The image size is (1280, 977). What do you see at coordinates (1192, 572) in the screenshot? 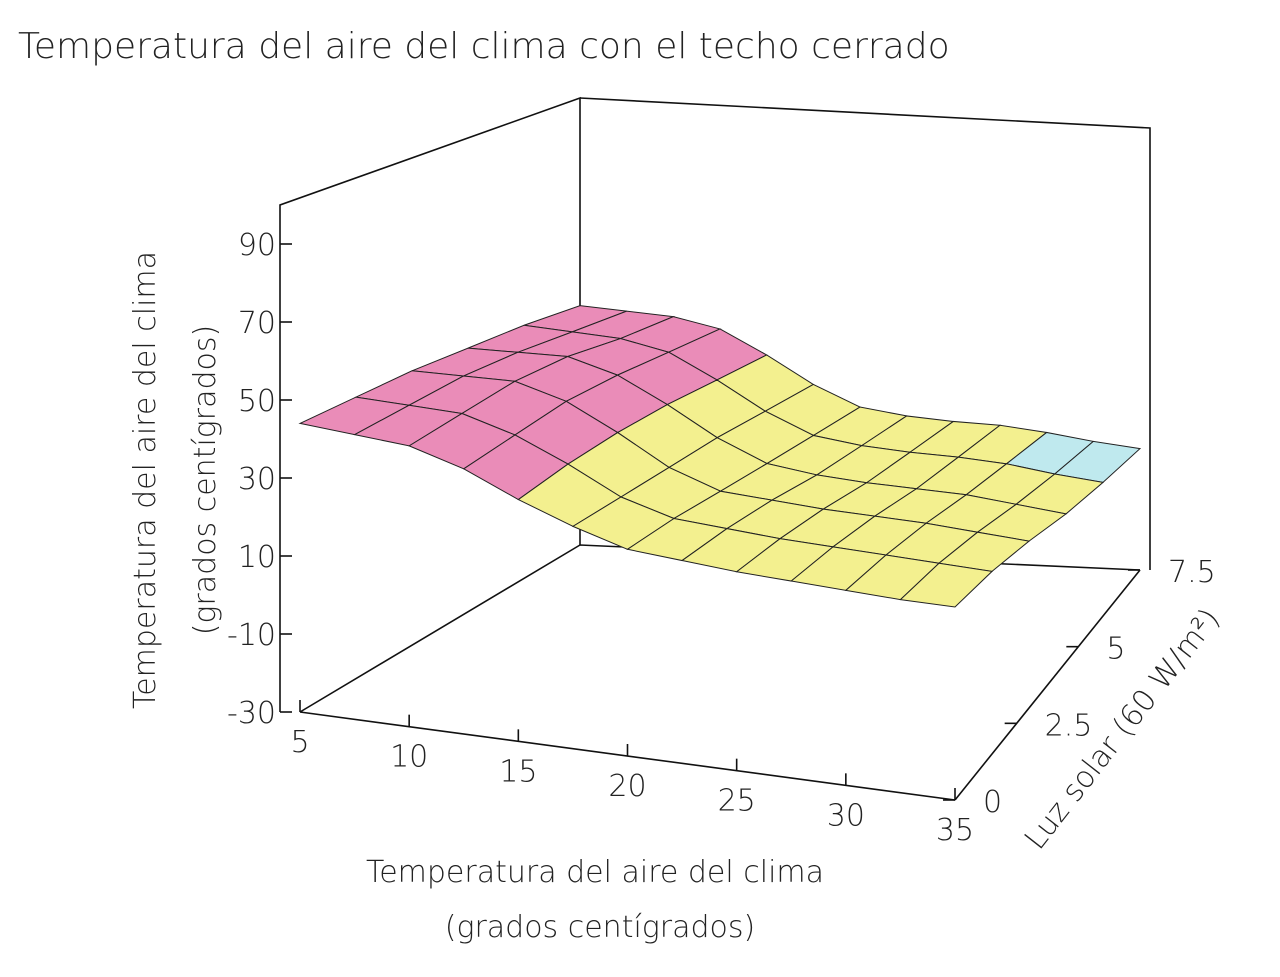
I see `y-tick-label: 7.5` at bounding box center [1192, 572].